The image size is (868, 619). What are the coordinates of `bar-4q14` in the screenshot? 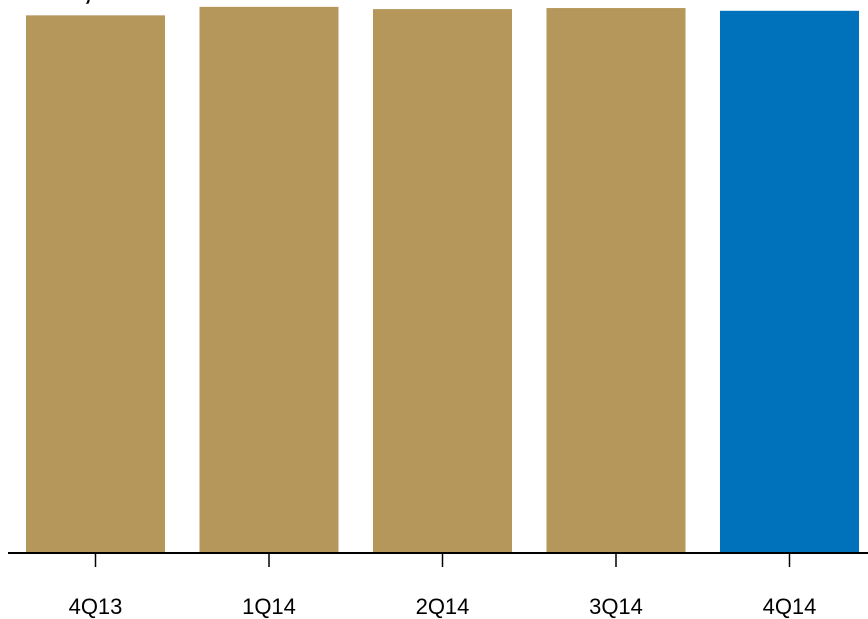 It's located at (789, 282).